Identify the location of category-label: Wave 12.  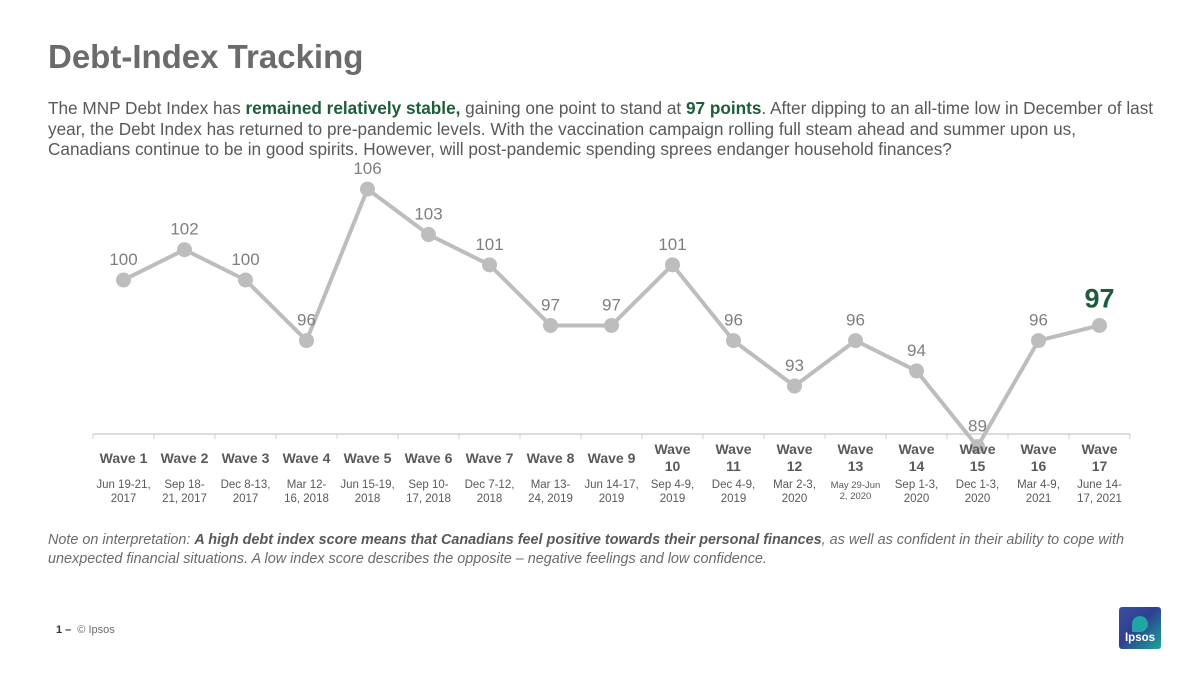
(794, 457).